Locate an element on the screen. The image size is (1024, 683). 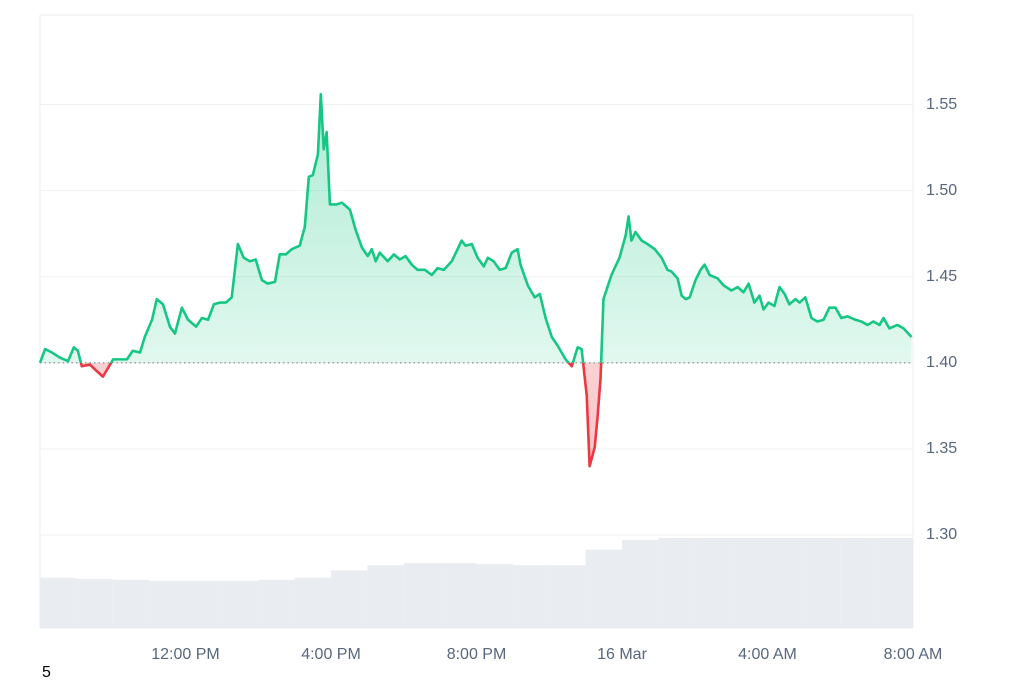
y-tick-label: 1.30 is located at coordinates (941, 534).